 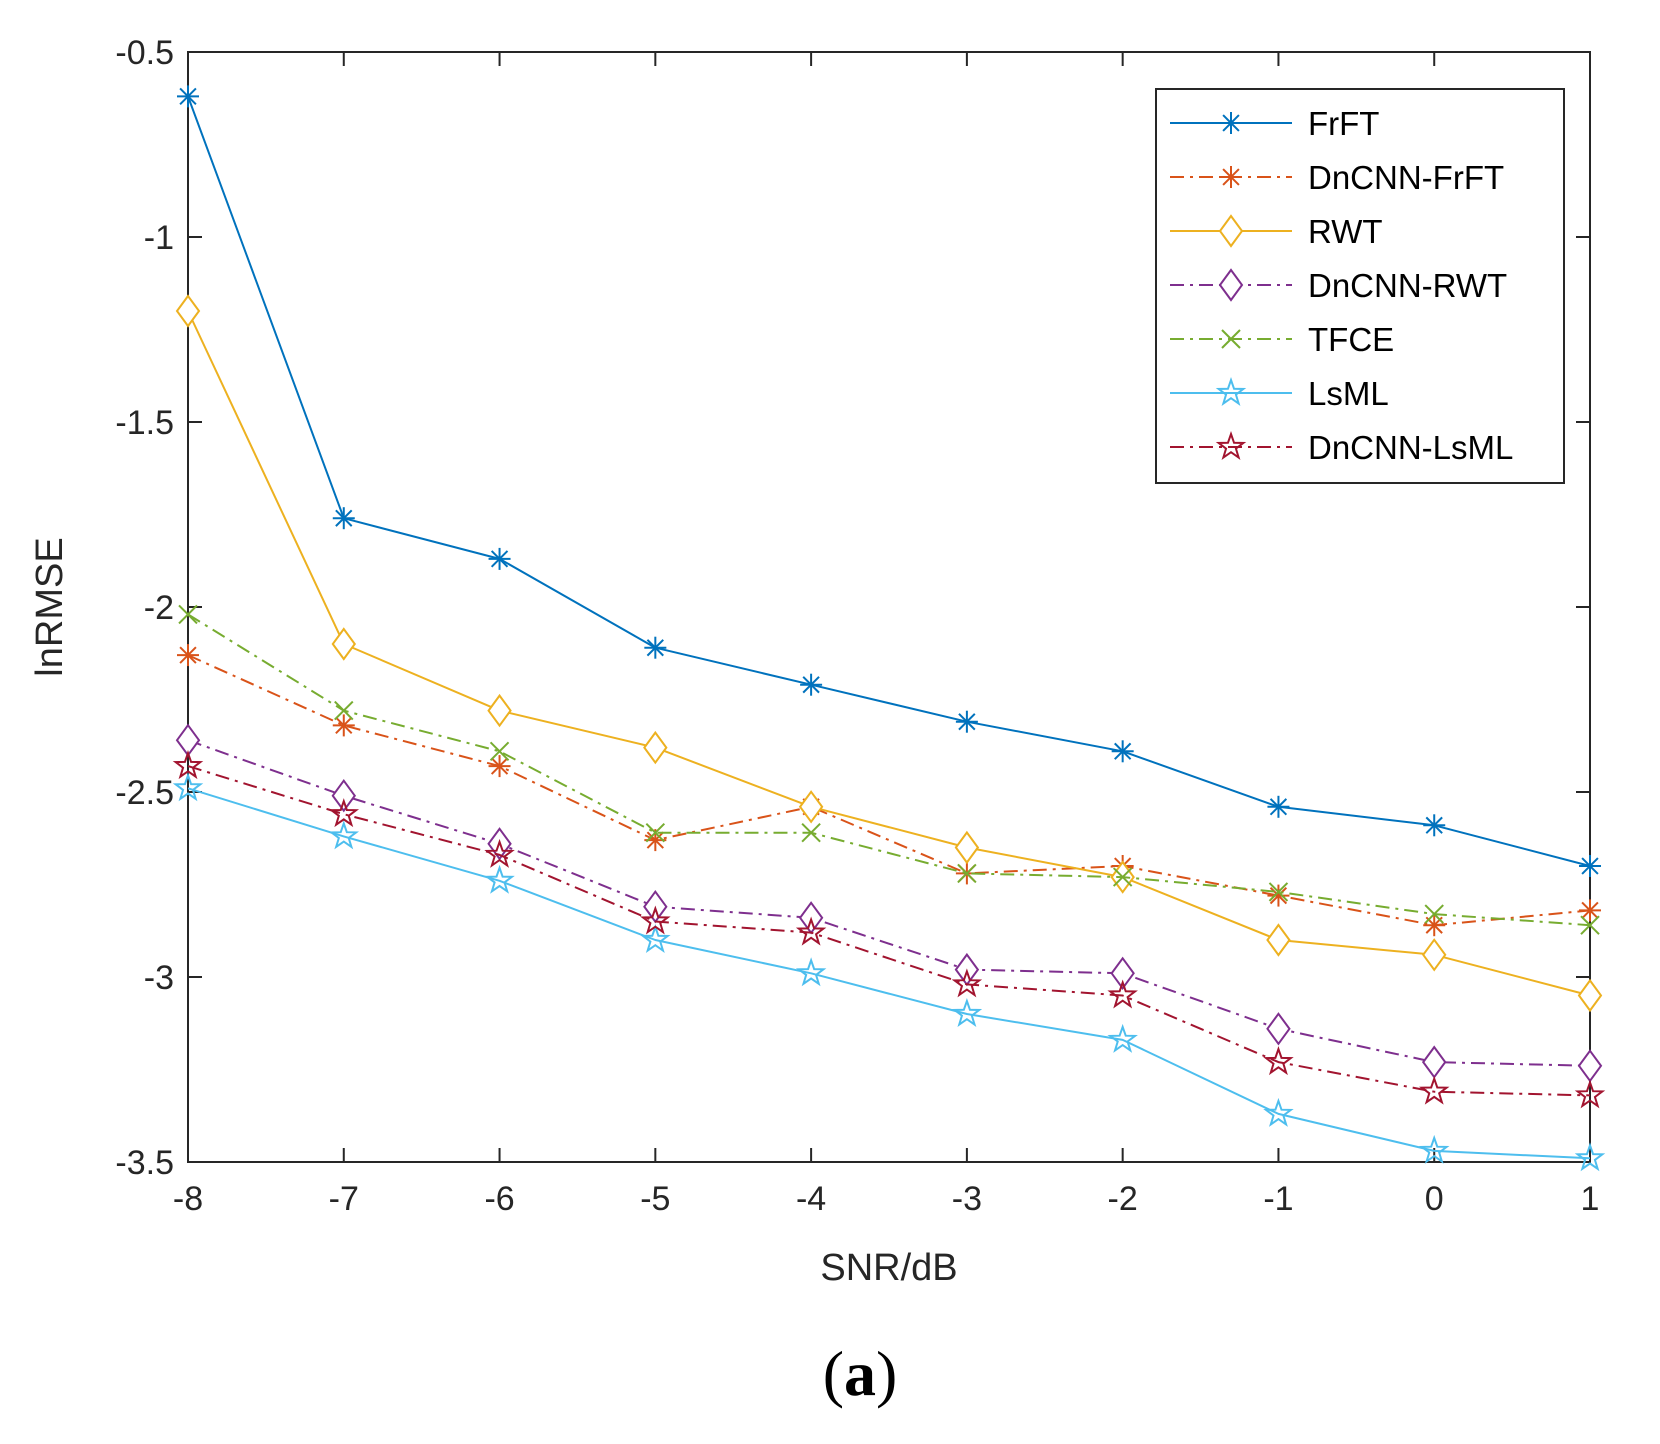 I want to click on caption-close-paren: ), so click(x=886, y=1373).